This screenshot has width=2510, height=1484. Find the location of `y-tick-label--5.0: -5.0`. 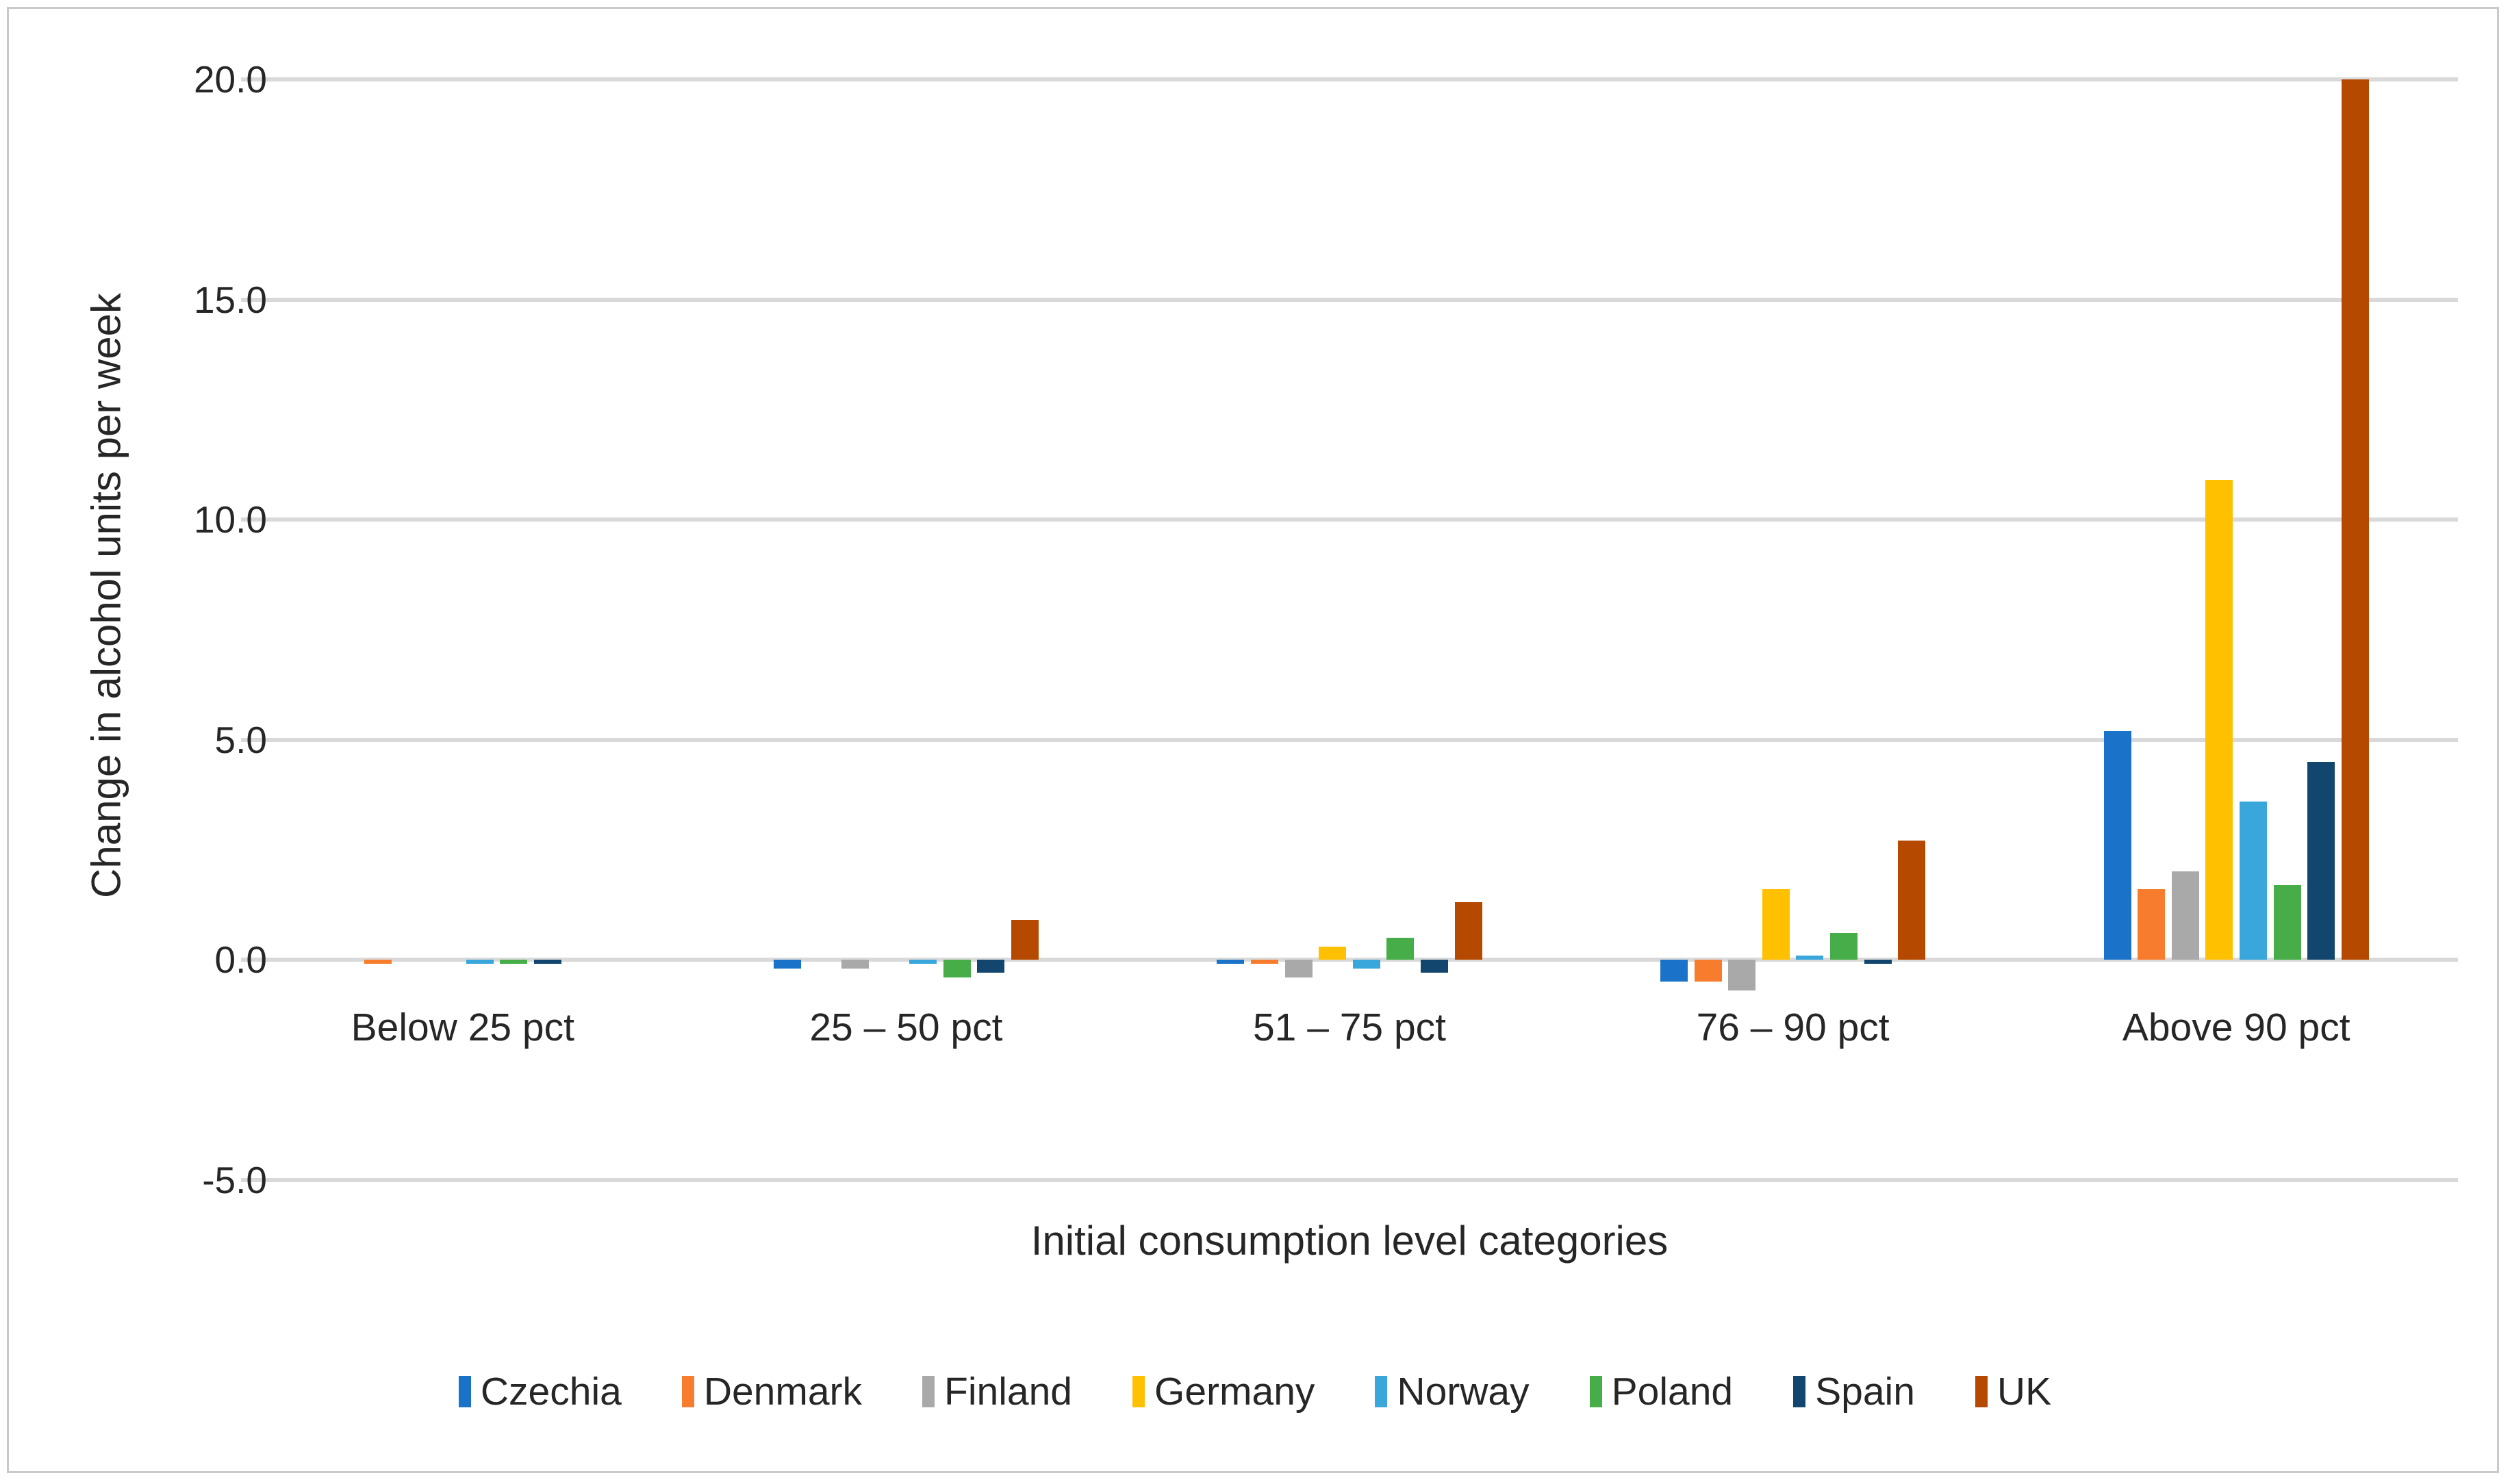

y-tick-label--5.0: -5.0 is located at coordinates (234, 1179).